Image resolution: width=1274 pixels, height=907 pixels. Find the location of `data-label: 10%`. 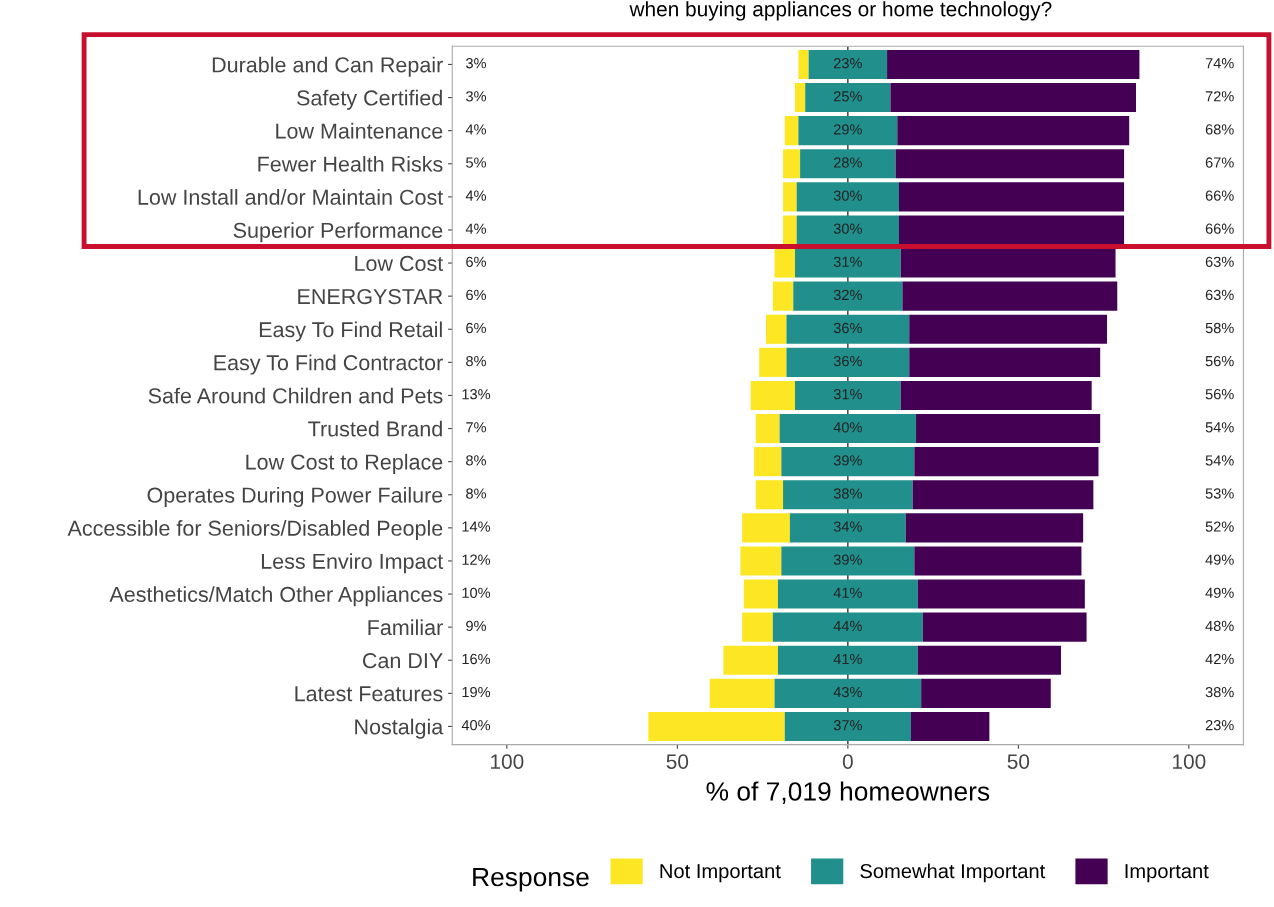

data-label: 10% is located at coordinates (476, 592).